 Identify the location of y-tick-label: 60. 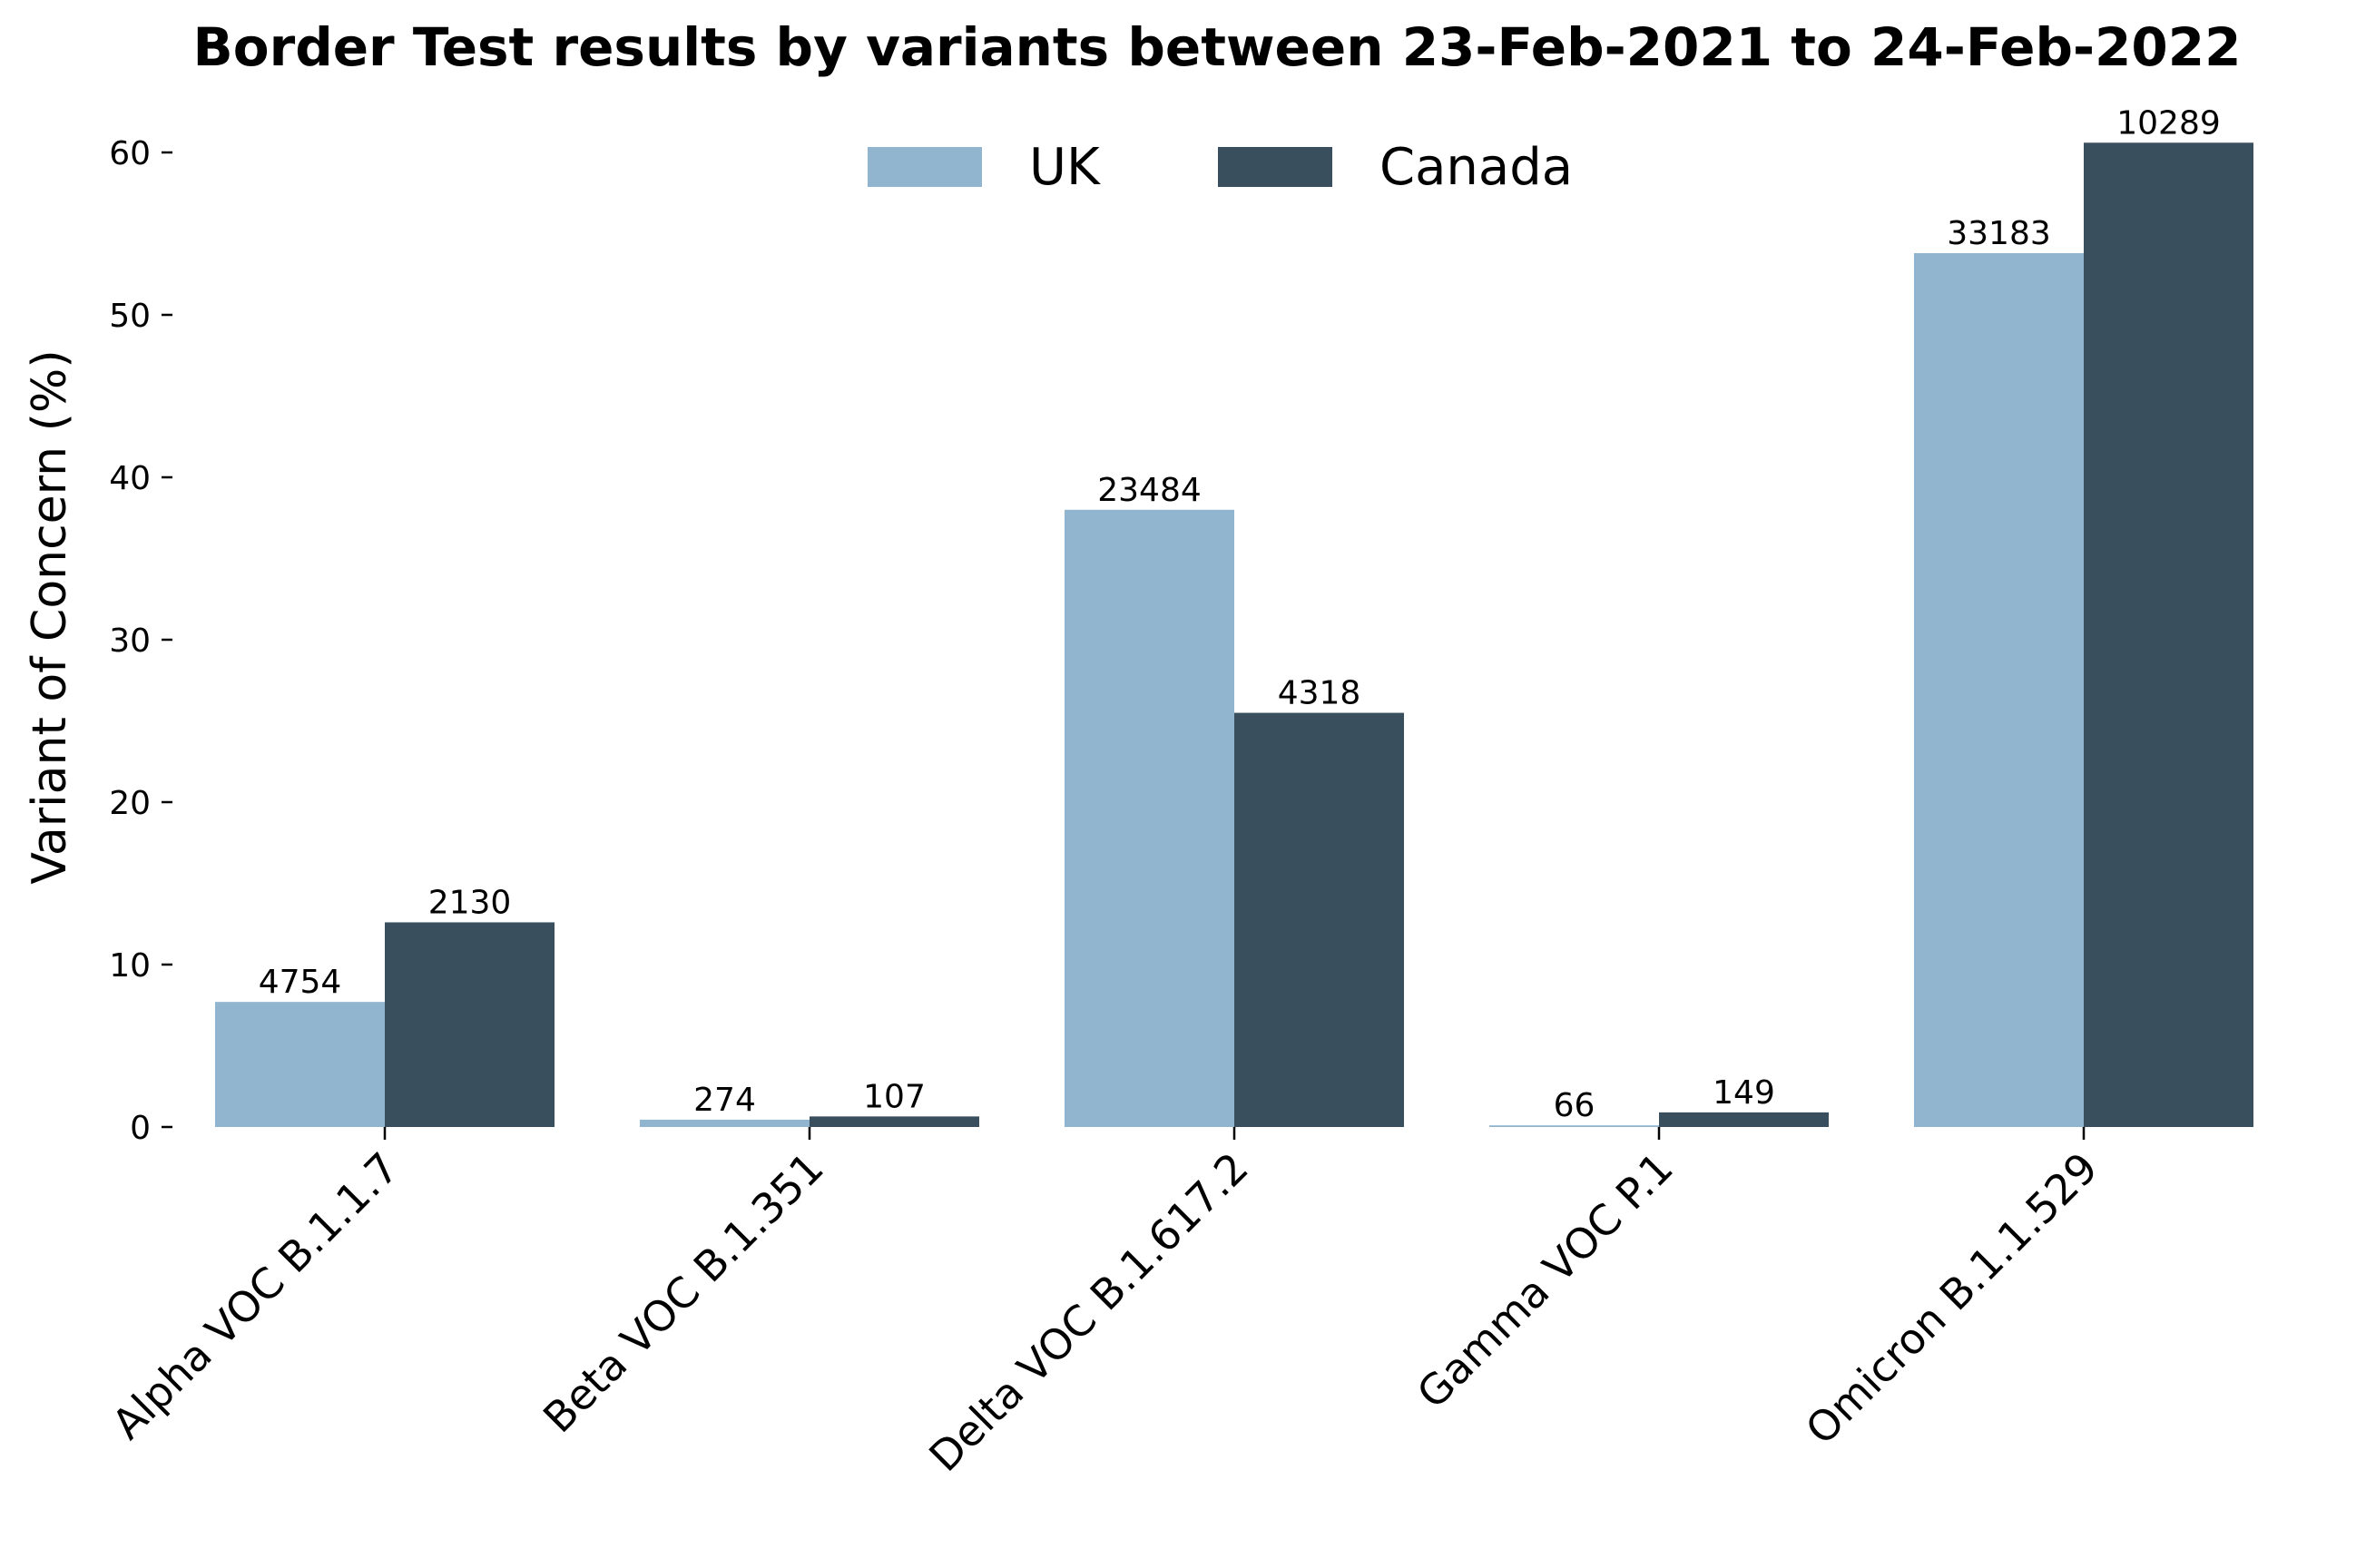
(130, 153).